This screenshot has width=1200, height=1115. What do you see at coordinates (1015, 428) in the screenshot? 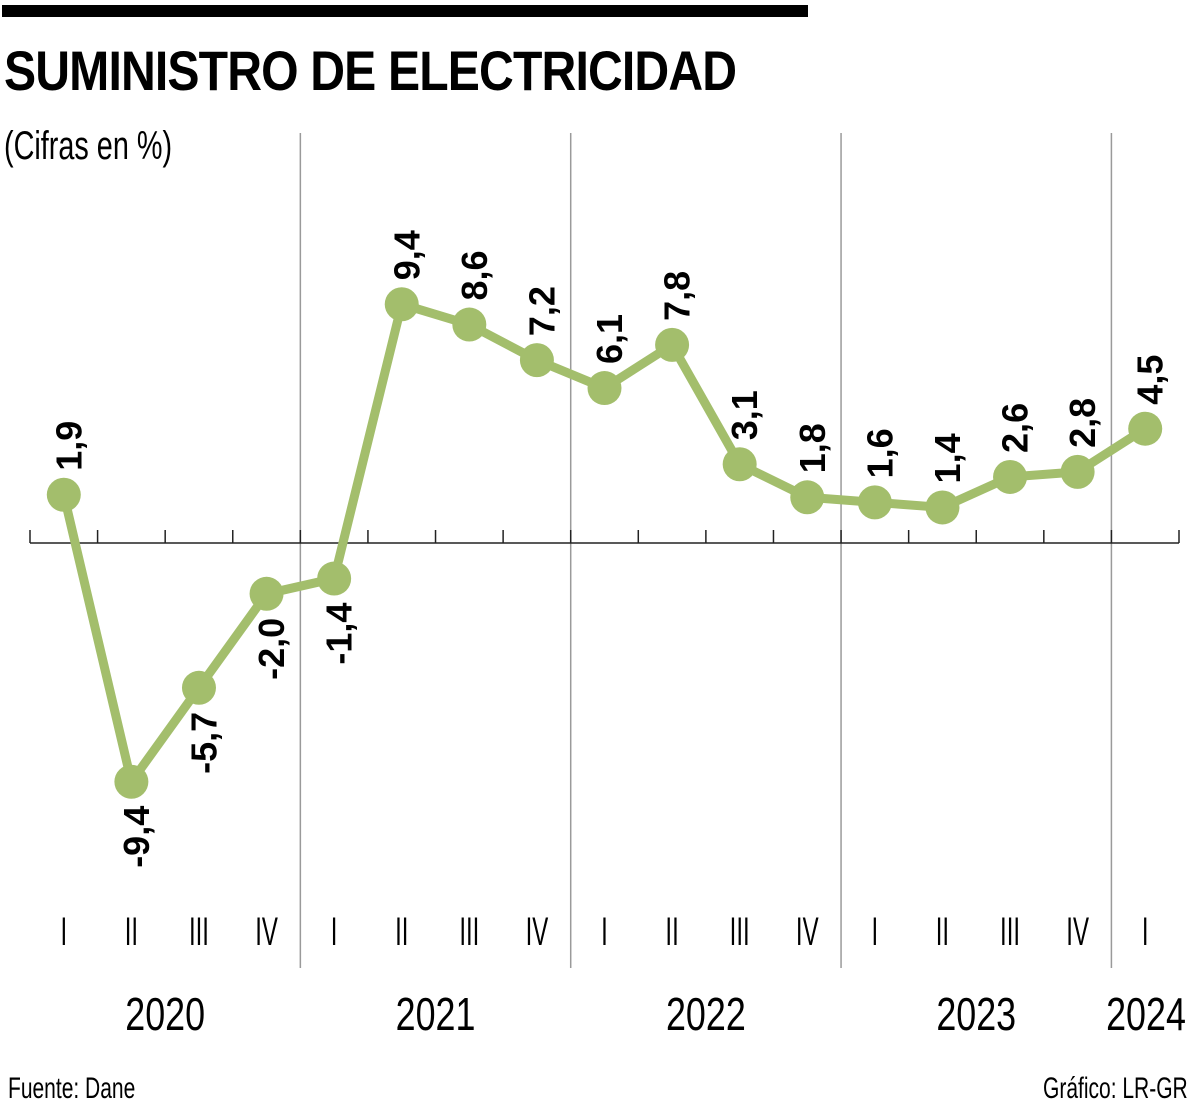
I see `data-label: 2,6` at bounding box center [1015, 428].